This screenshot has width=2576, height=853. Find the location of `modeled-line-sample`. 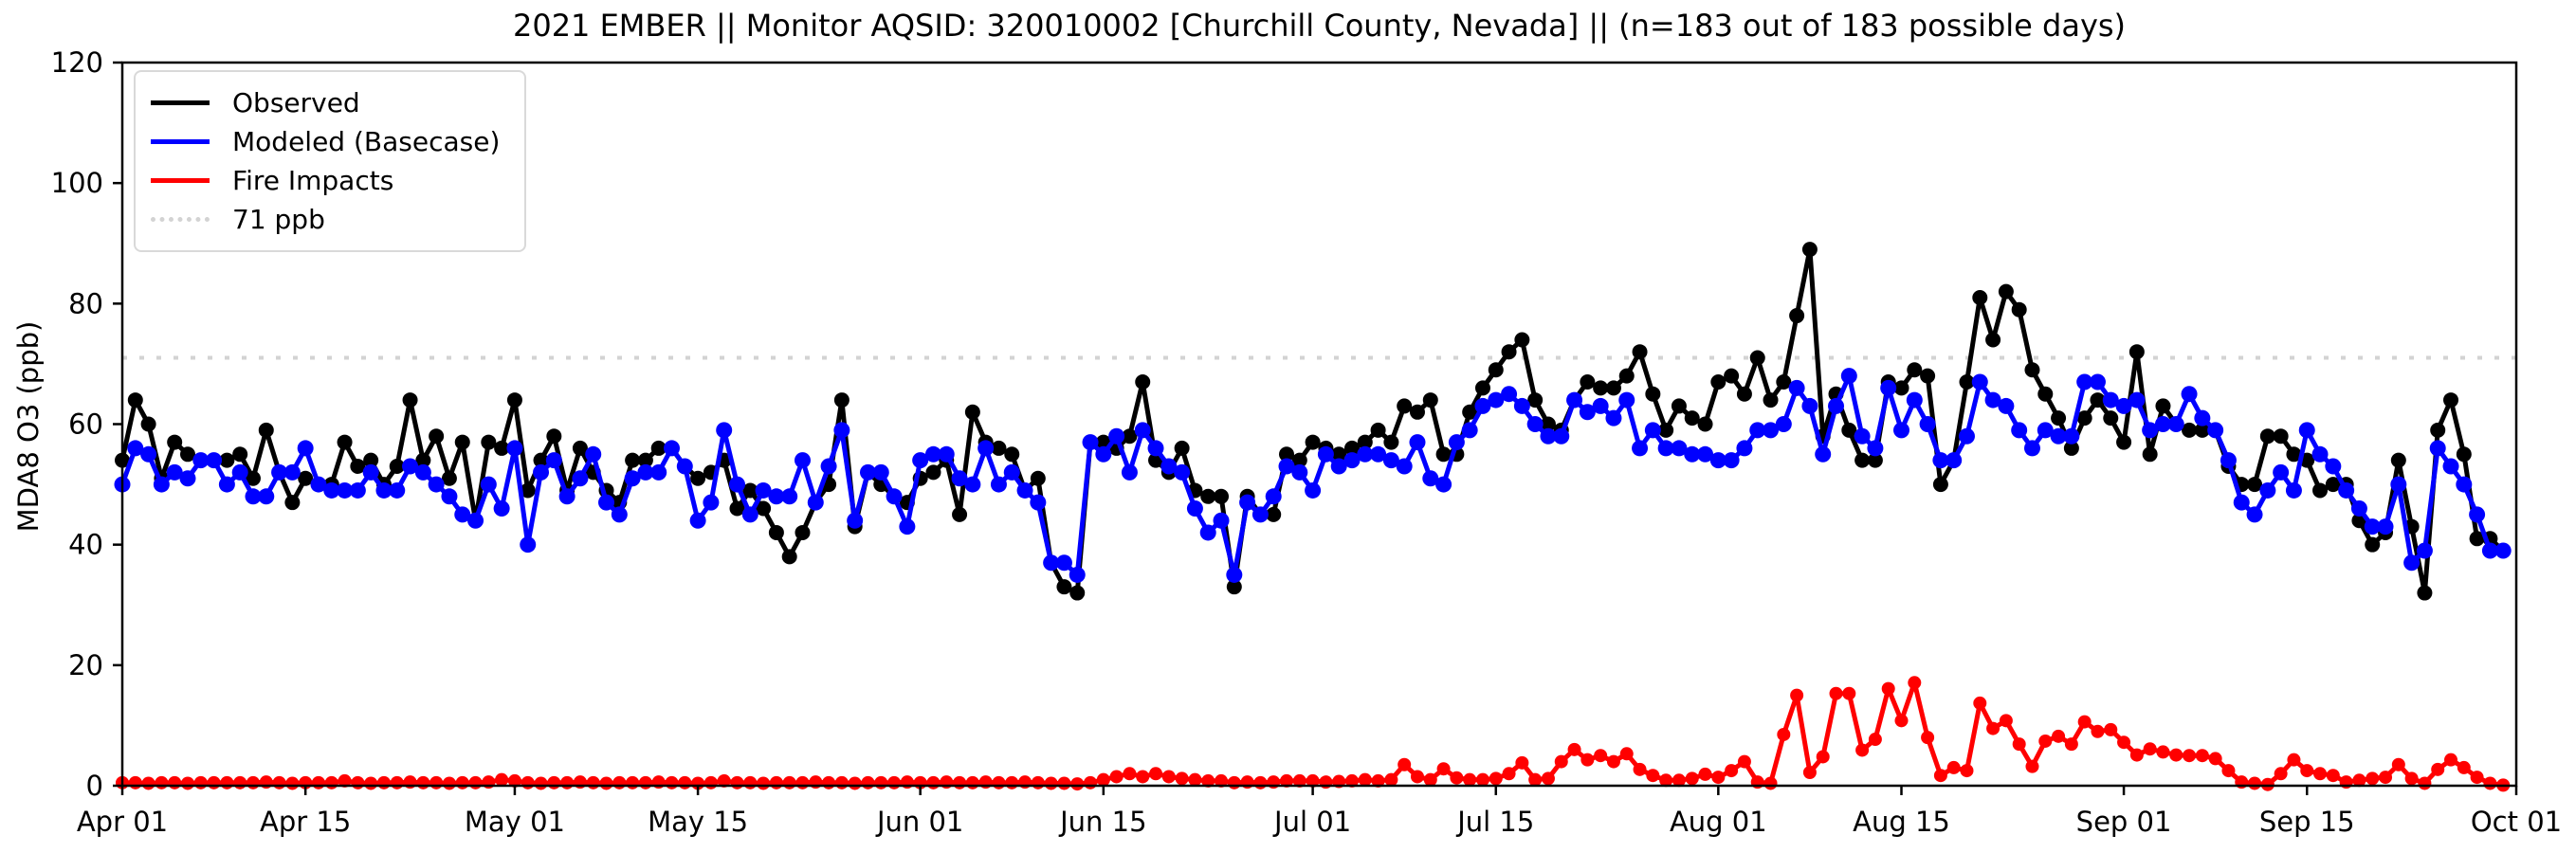

modeled-line-sample is located at coordinates (180, 141).